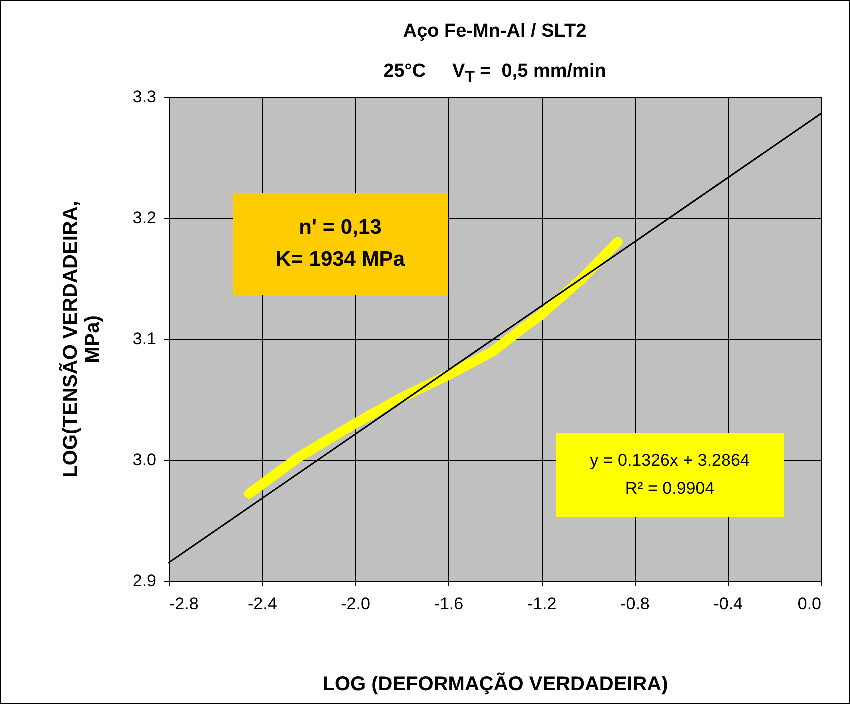  Describe the element at coordinates (495, 74) in the screenshot. I see `chart-subtitle: 25°C V$_{T}$ = 0,5 mm/min` at that location.